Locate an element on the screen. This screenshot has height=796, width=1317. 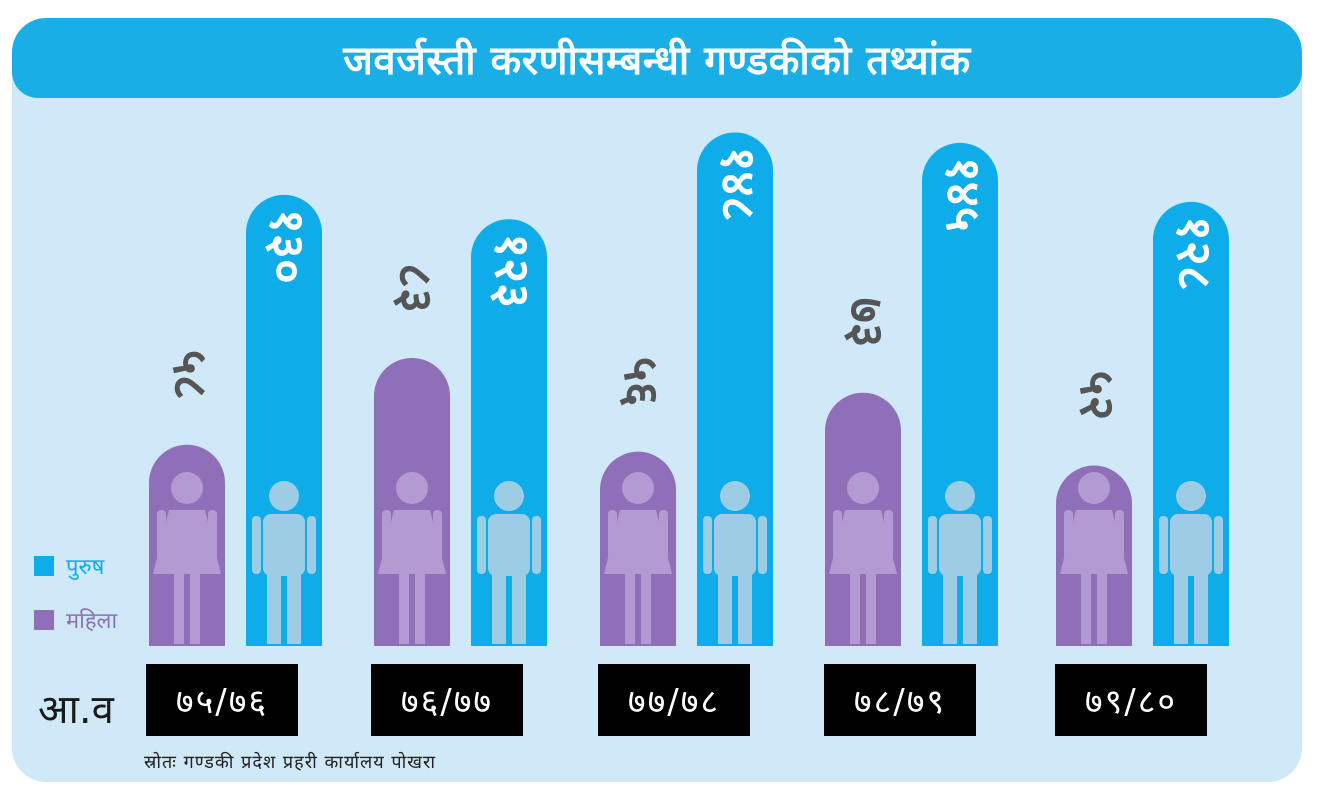
legend-label-female: महिला is located at coordinates (92, 621).